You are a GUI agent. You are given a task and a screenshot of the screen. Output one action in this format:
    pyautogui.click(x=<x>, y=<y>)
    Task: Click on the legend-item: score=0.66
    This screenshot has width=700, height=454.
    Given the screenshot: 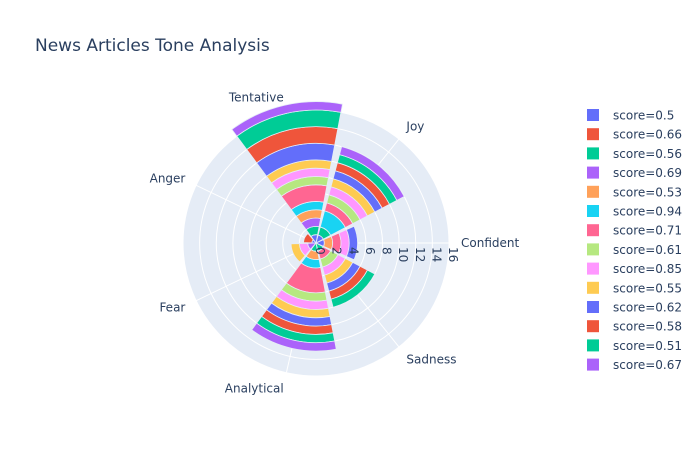 What is the action you would take?
    pyautogui.click(x=634, y=135)
    